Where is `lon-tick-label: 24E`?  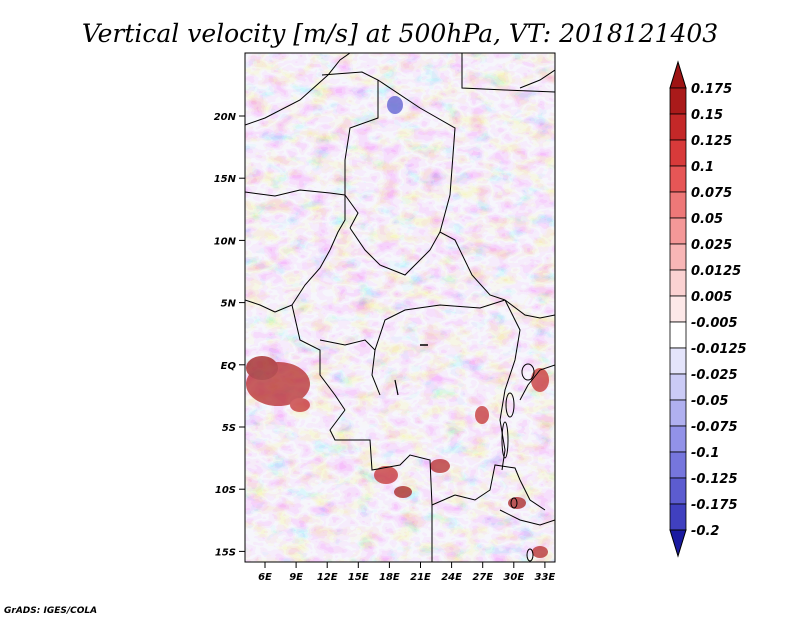 lon-tick-label: 24E is located at coordinates (451, 577).